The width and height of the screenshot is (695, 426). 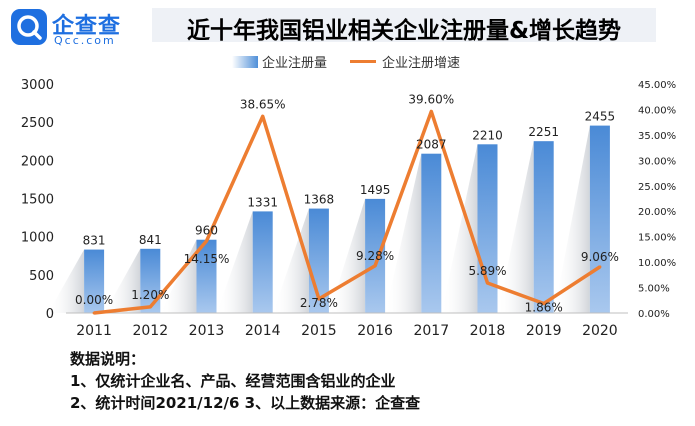 I want to click on x-tick-label: 2019, so click(x=544, y=331).